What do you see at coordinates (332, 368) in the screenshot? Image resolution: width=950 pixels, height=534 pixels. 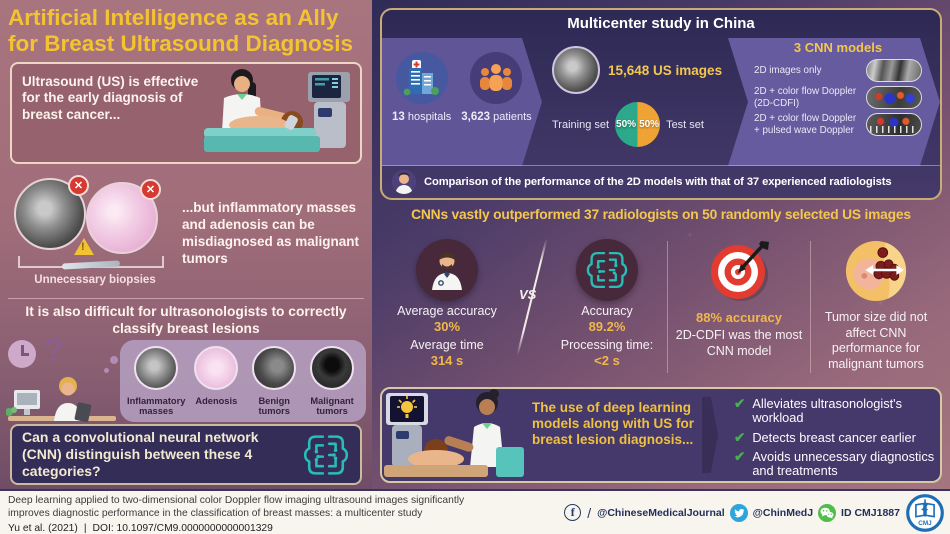 I see `malignant-image` at bounding box center [332, 368].